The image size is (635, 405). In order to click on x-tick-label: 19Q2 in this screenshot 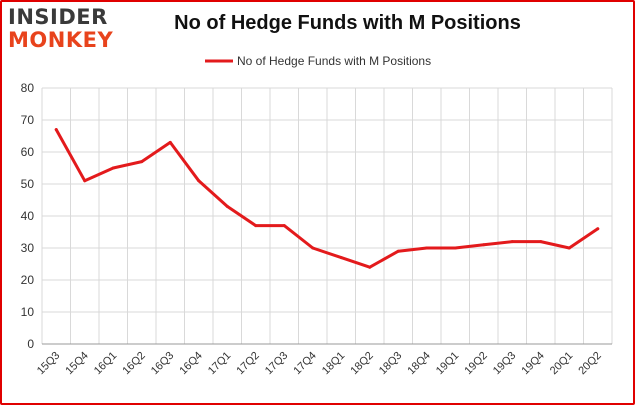, I will do `click(476, 364)`.